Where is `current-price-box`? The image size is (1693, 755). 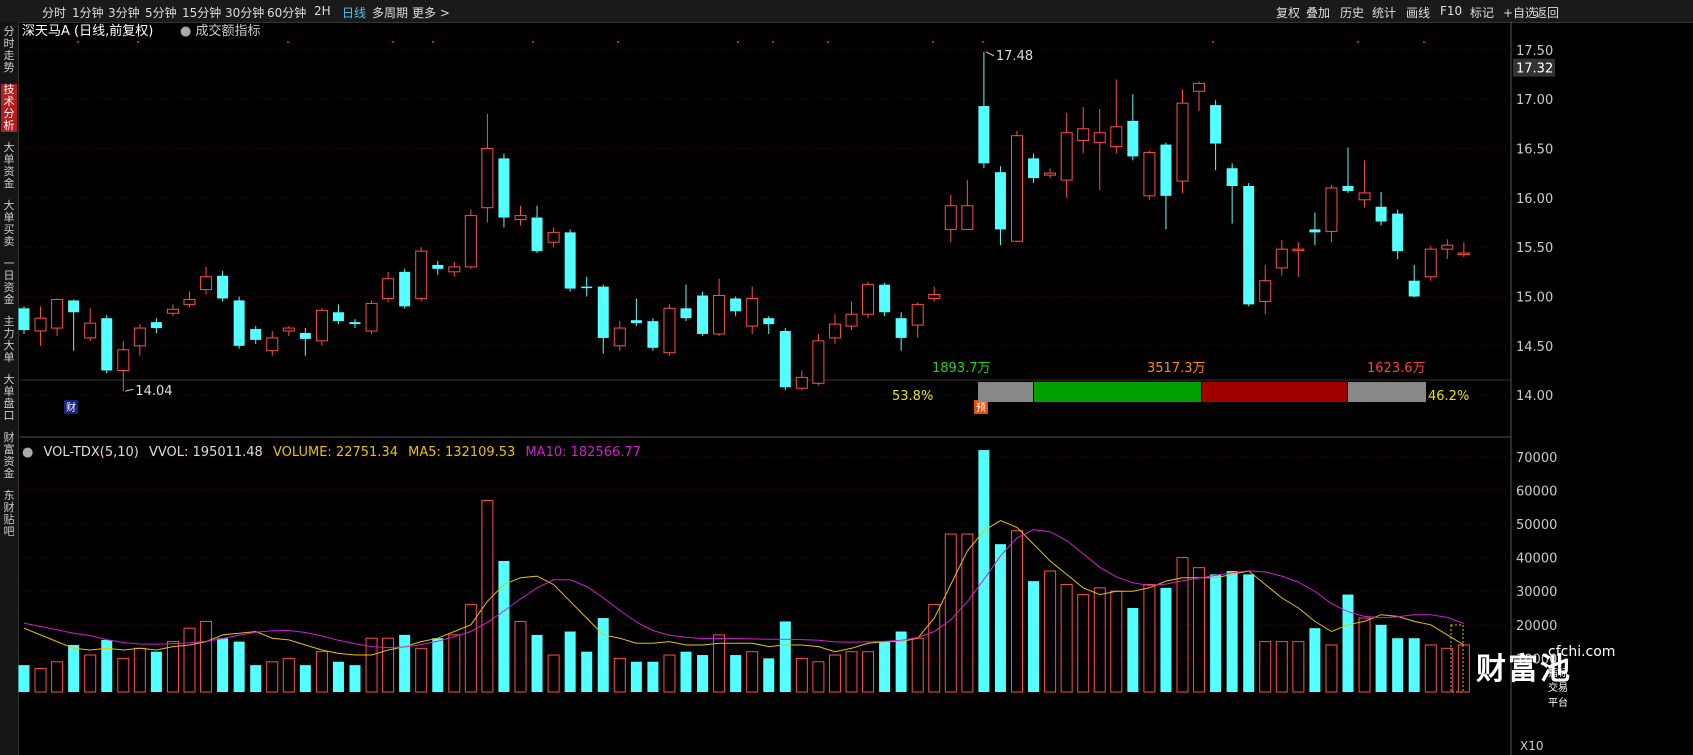
current-price-box is located at coordinates (1534, 67).